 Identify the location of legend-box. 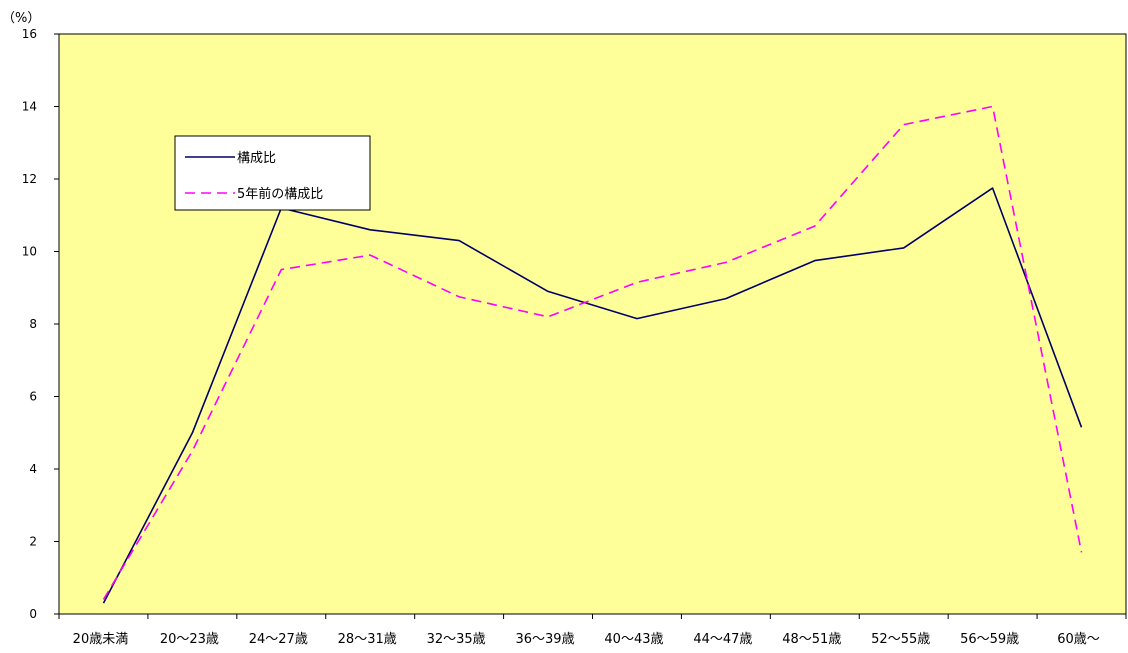
(272, 173).